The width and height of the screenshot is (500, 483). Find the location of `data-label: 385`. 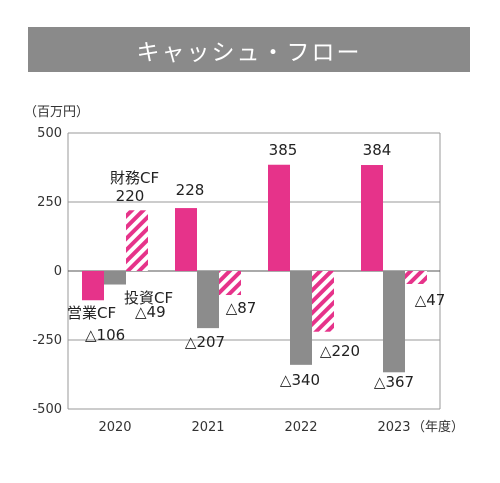

data-label: 385 is located at coordinates (283, 150).